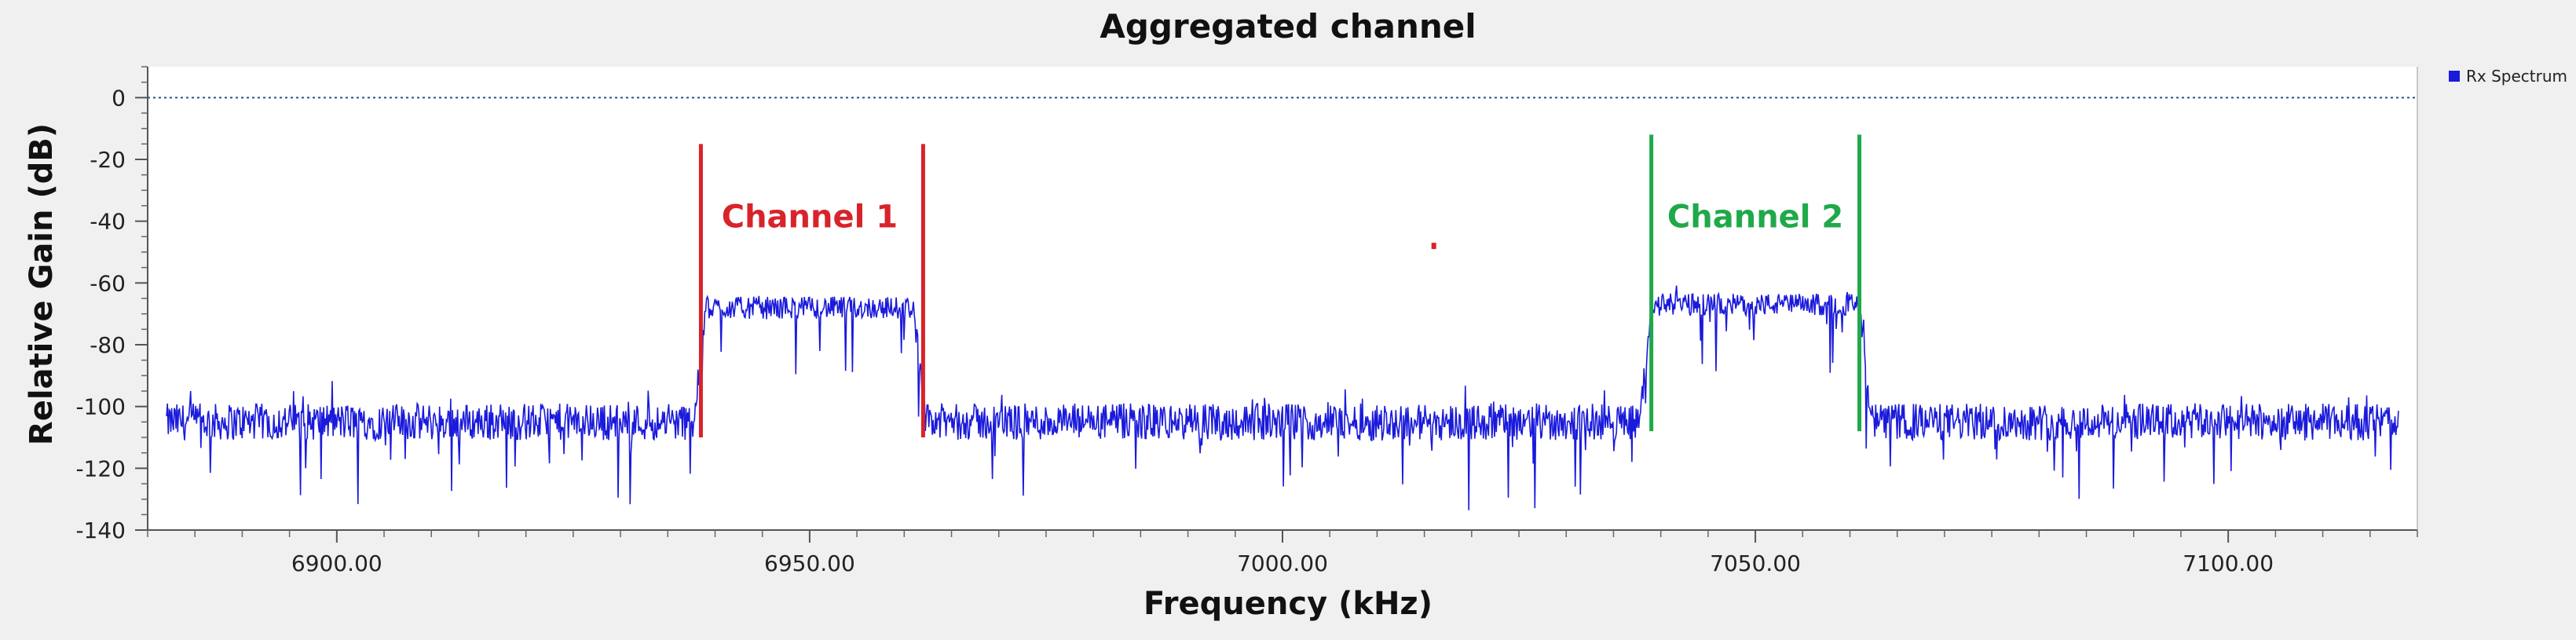  I want to click on y-tick-label: -140, so click(101, 530).